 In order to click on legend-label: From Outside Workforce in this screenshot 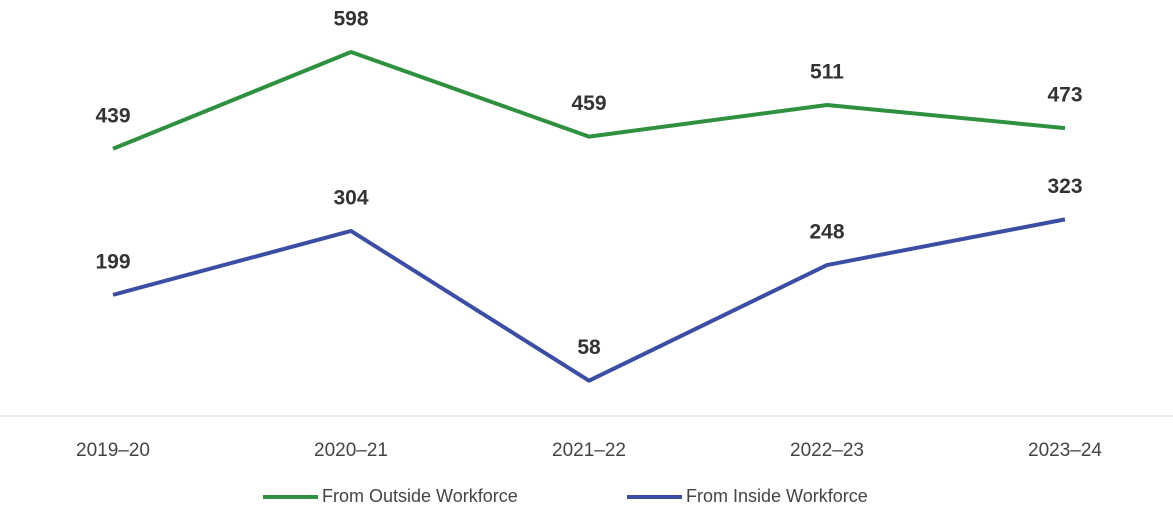, I will do `click(420, 496)`.